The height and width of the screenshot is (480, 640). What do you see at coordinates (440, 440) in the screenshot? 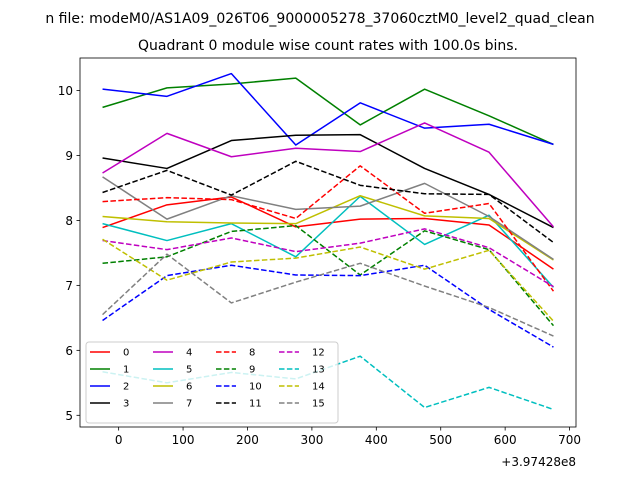
I see `x-tick-label: 500` at bounding box center [440, 440].